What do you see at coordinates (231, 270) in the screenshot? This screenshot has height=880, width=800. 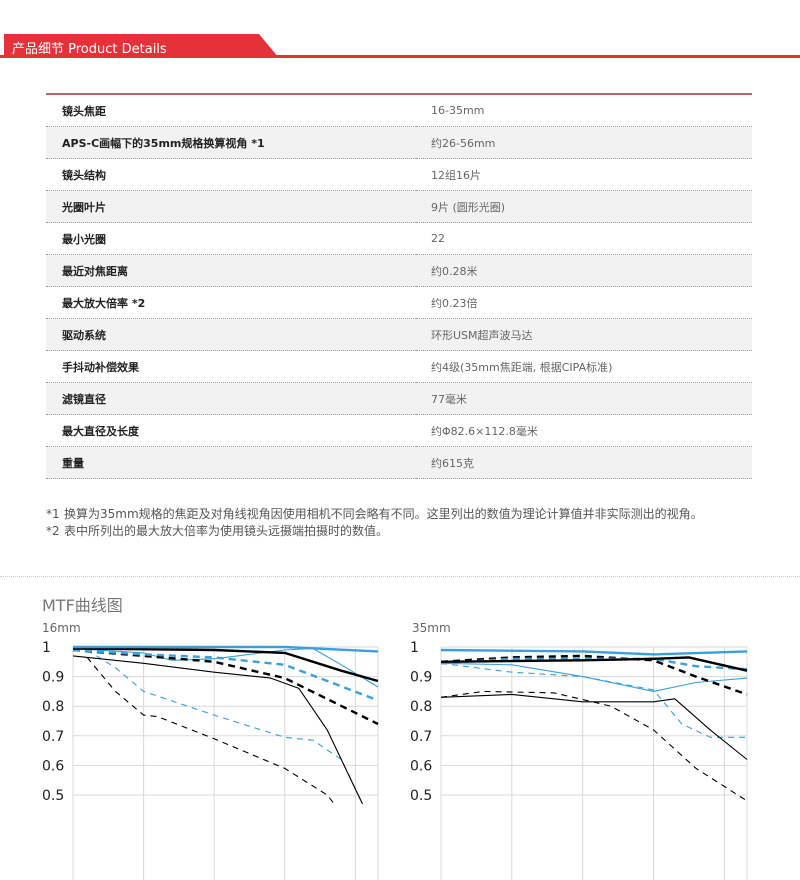 I see `spec-label: 最近对焦距离` at bounding box center [231, 270].